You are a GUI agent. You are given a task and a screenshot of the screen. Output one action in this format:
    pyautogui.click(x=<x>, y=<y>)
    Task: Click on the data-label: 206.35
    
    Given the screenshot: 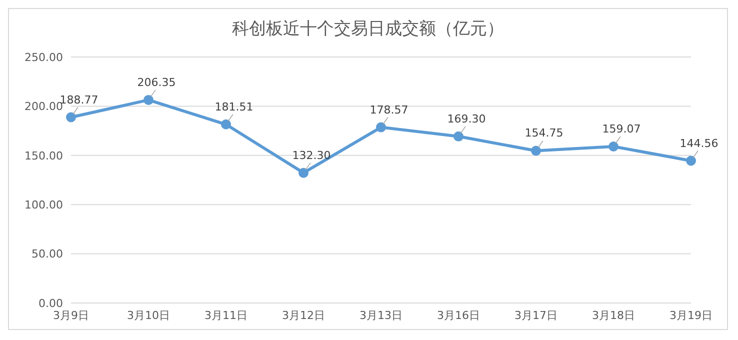 What is the action you would take?
    pyautogui.click(x=156, y=82)
    